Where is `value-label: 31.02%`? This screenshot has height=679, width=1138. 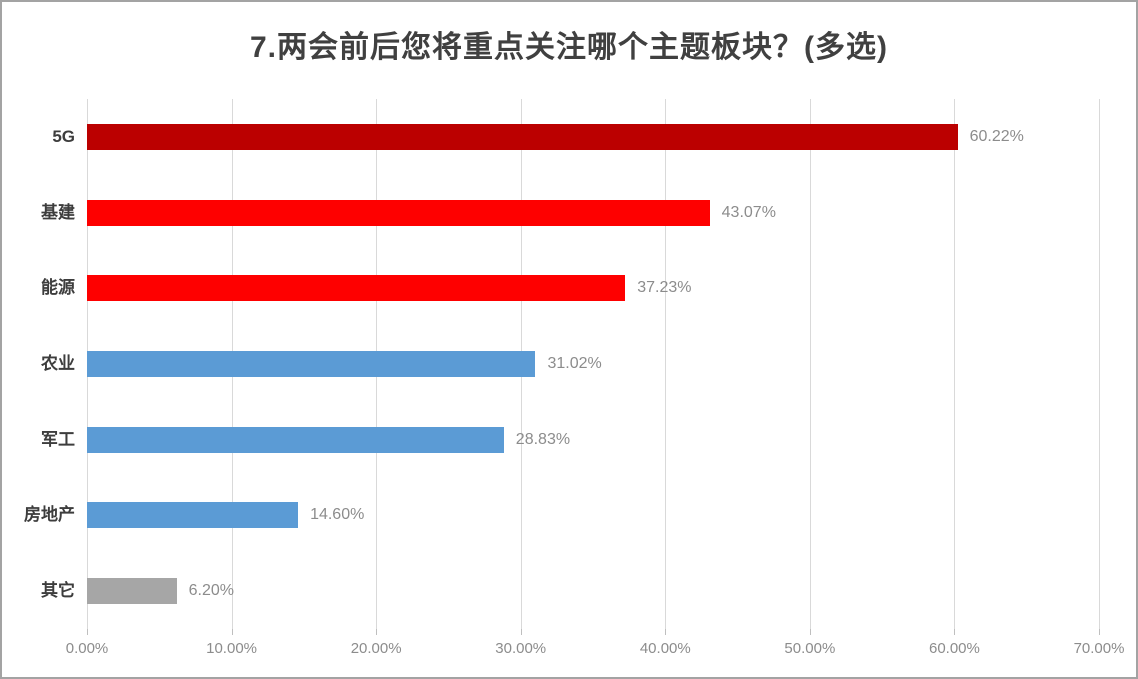 value-label: 31.02% is located at coordinates (574, 363).